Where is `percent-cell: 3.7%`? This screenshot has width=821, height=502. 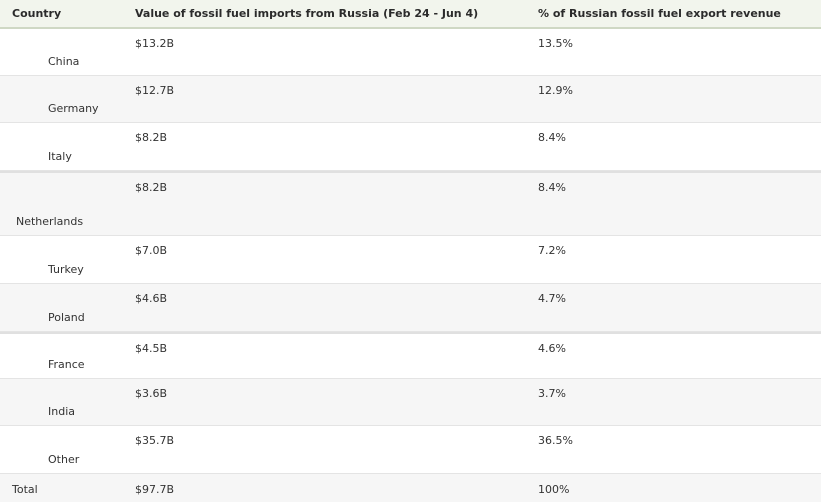 percent-cell: 3.7% is located at coordinates (552, 393).